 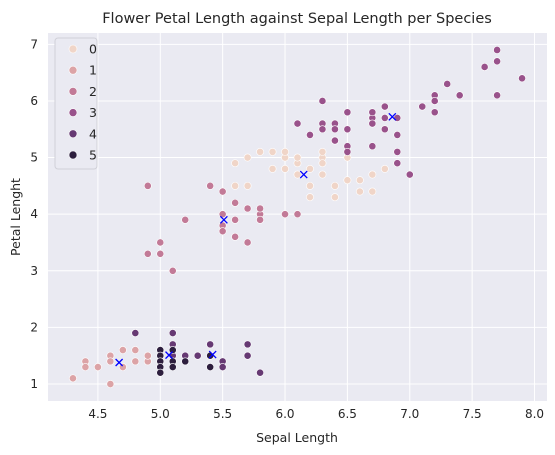 What do you see at coordinates (409, 414) in the screenshot?
I see `x-tick-label: 7.0` at bounding box center [409, 414].